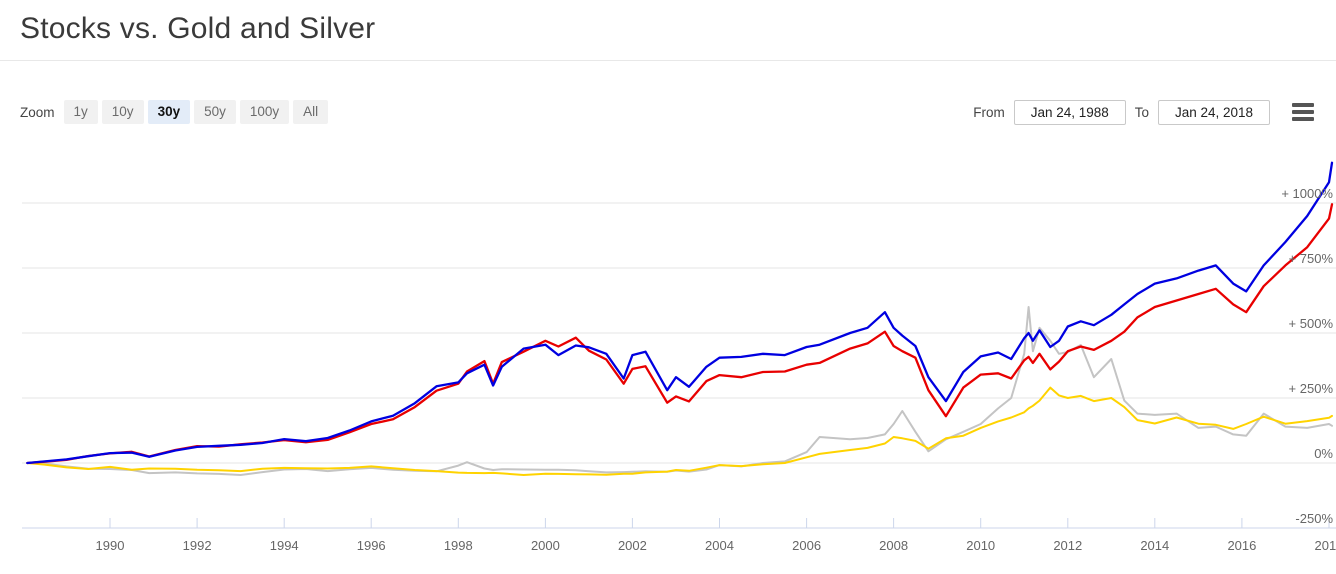 This screenshot has width=1336, height=574. What do you see at coordinates (632, 545) in the screenshot?
I see `x-tick-label: 2002` at bounding box center [632, 545].